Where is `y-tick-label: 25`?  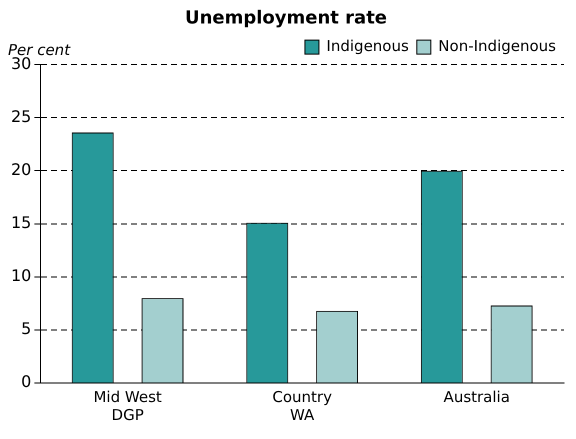 y-tick-label: 25 is located at coordinates (21, 116).